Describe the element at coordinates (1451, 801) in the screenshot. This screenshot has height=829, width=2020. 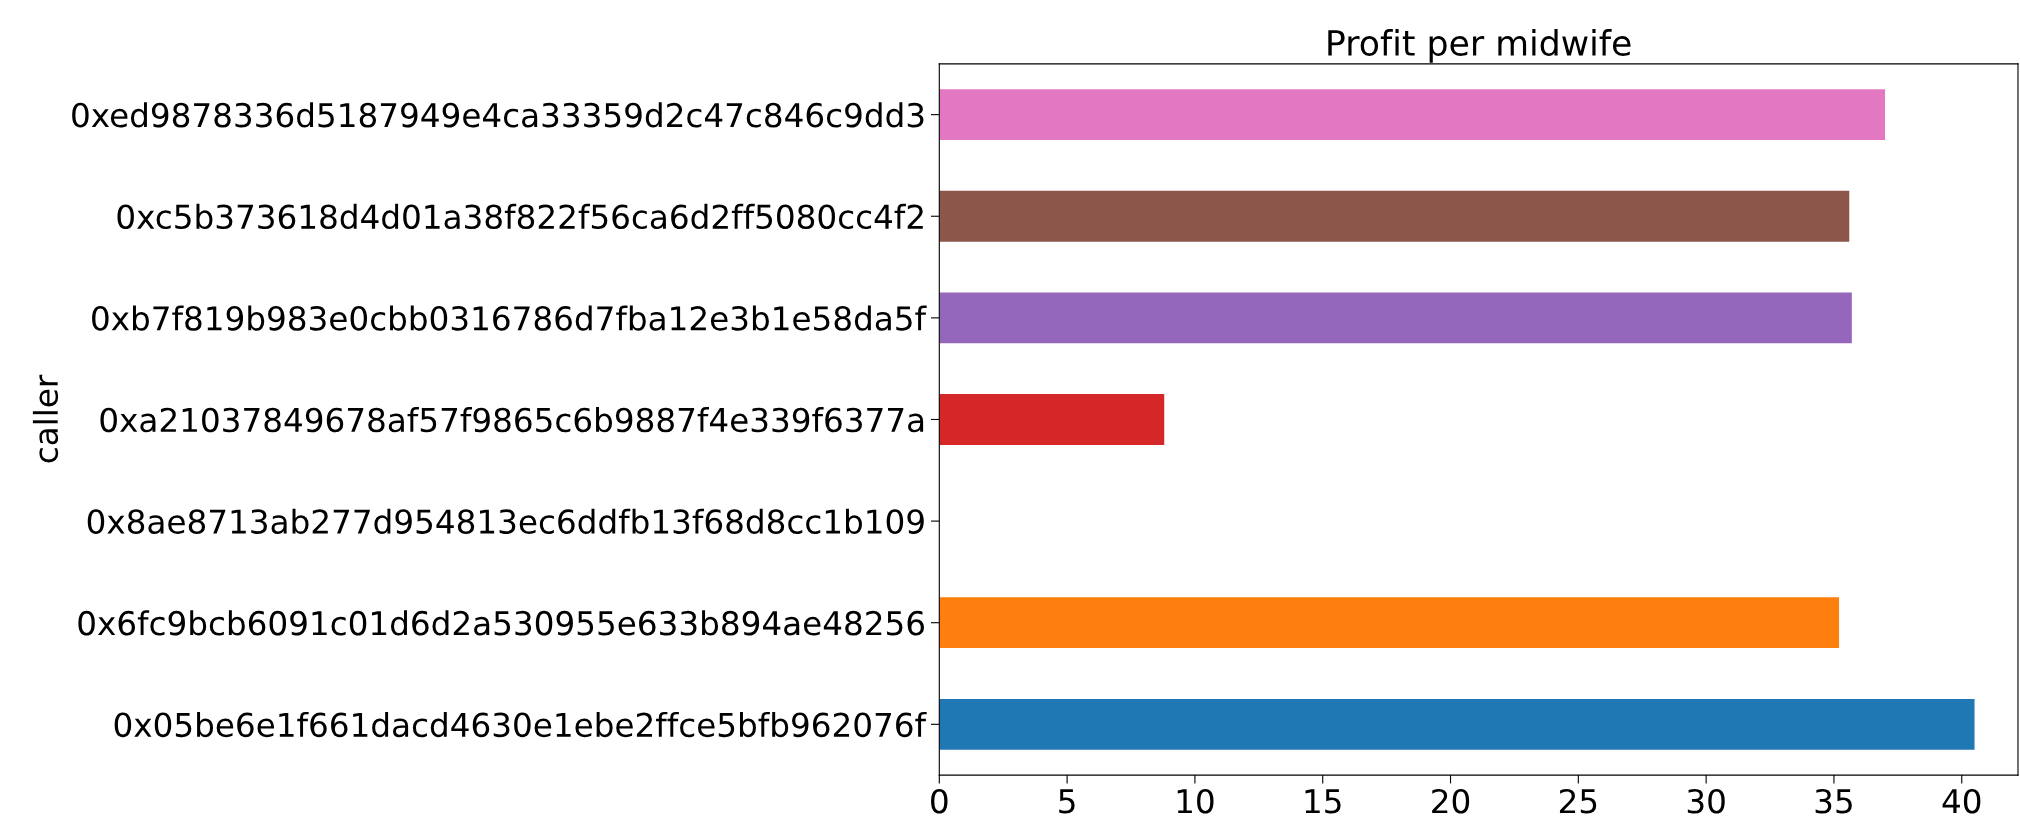
I see `x-tick-label: 20` at that location.